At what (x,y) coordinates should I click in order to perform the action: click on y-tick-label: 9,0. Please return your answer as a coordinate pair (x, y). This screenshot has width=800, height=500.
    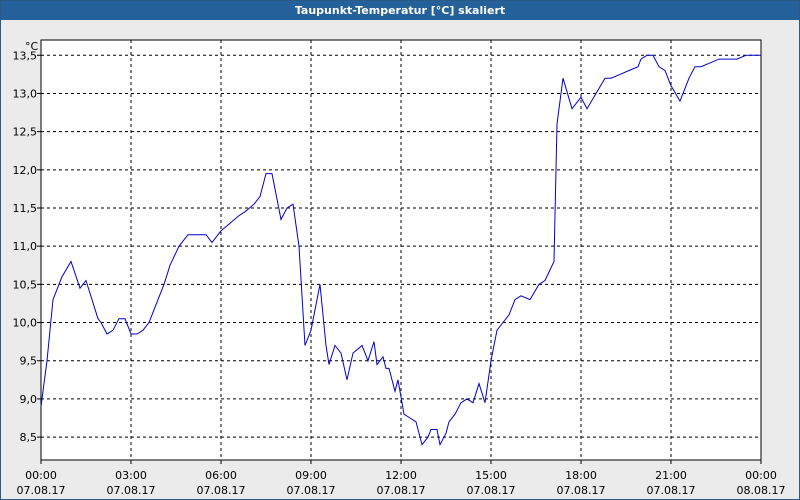
    Looking at the image, I should click on (29, 399).